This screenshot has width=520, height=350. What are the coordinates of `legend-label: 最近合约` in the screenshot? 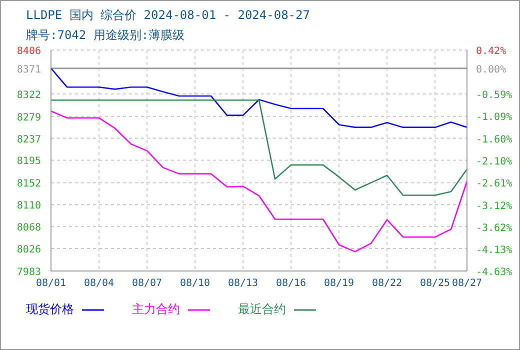 It's located at (262, 309).